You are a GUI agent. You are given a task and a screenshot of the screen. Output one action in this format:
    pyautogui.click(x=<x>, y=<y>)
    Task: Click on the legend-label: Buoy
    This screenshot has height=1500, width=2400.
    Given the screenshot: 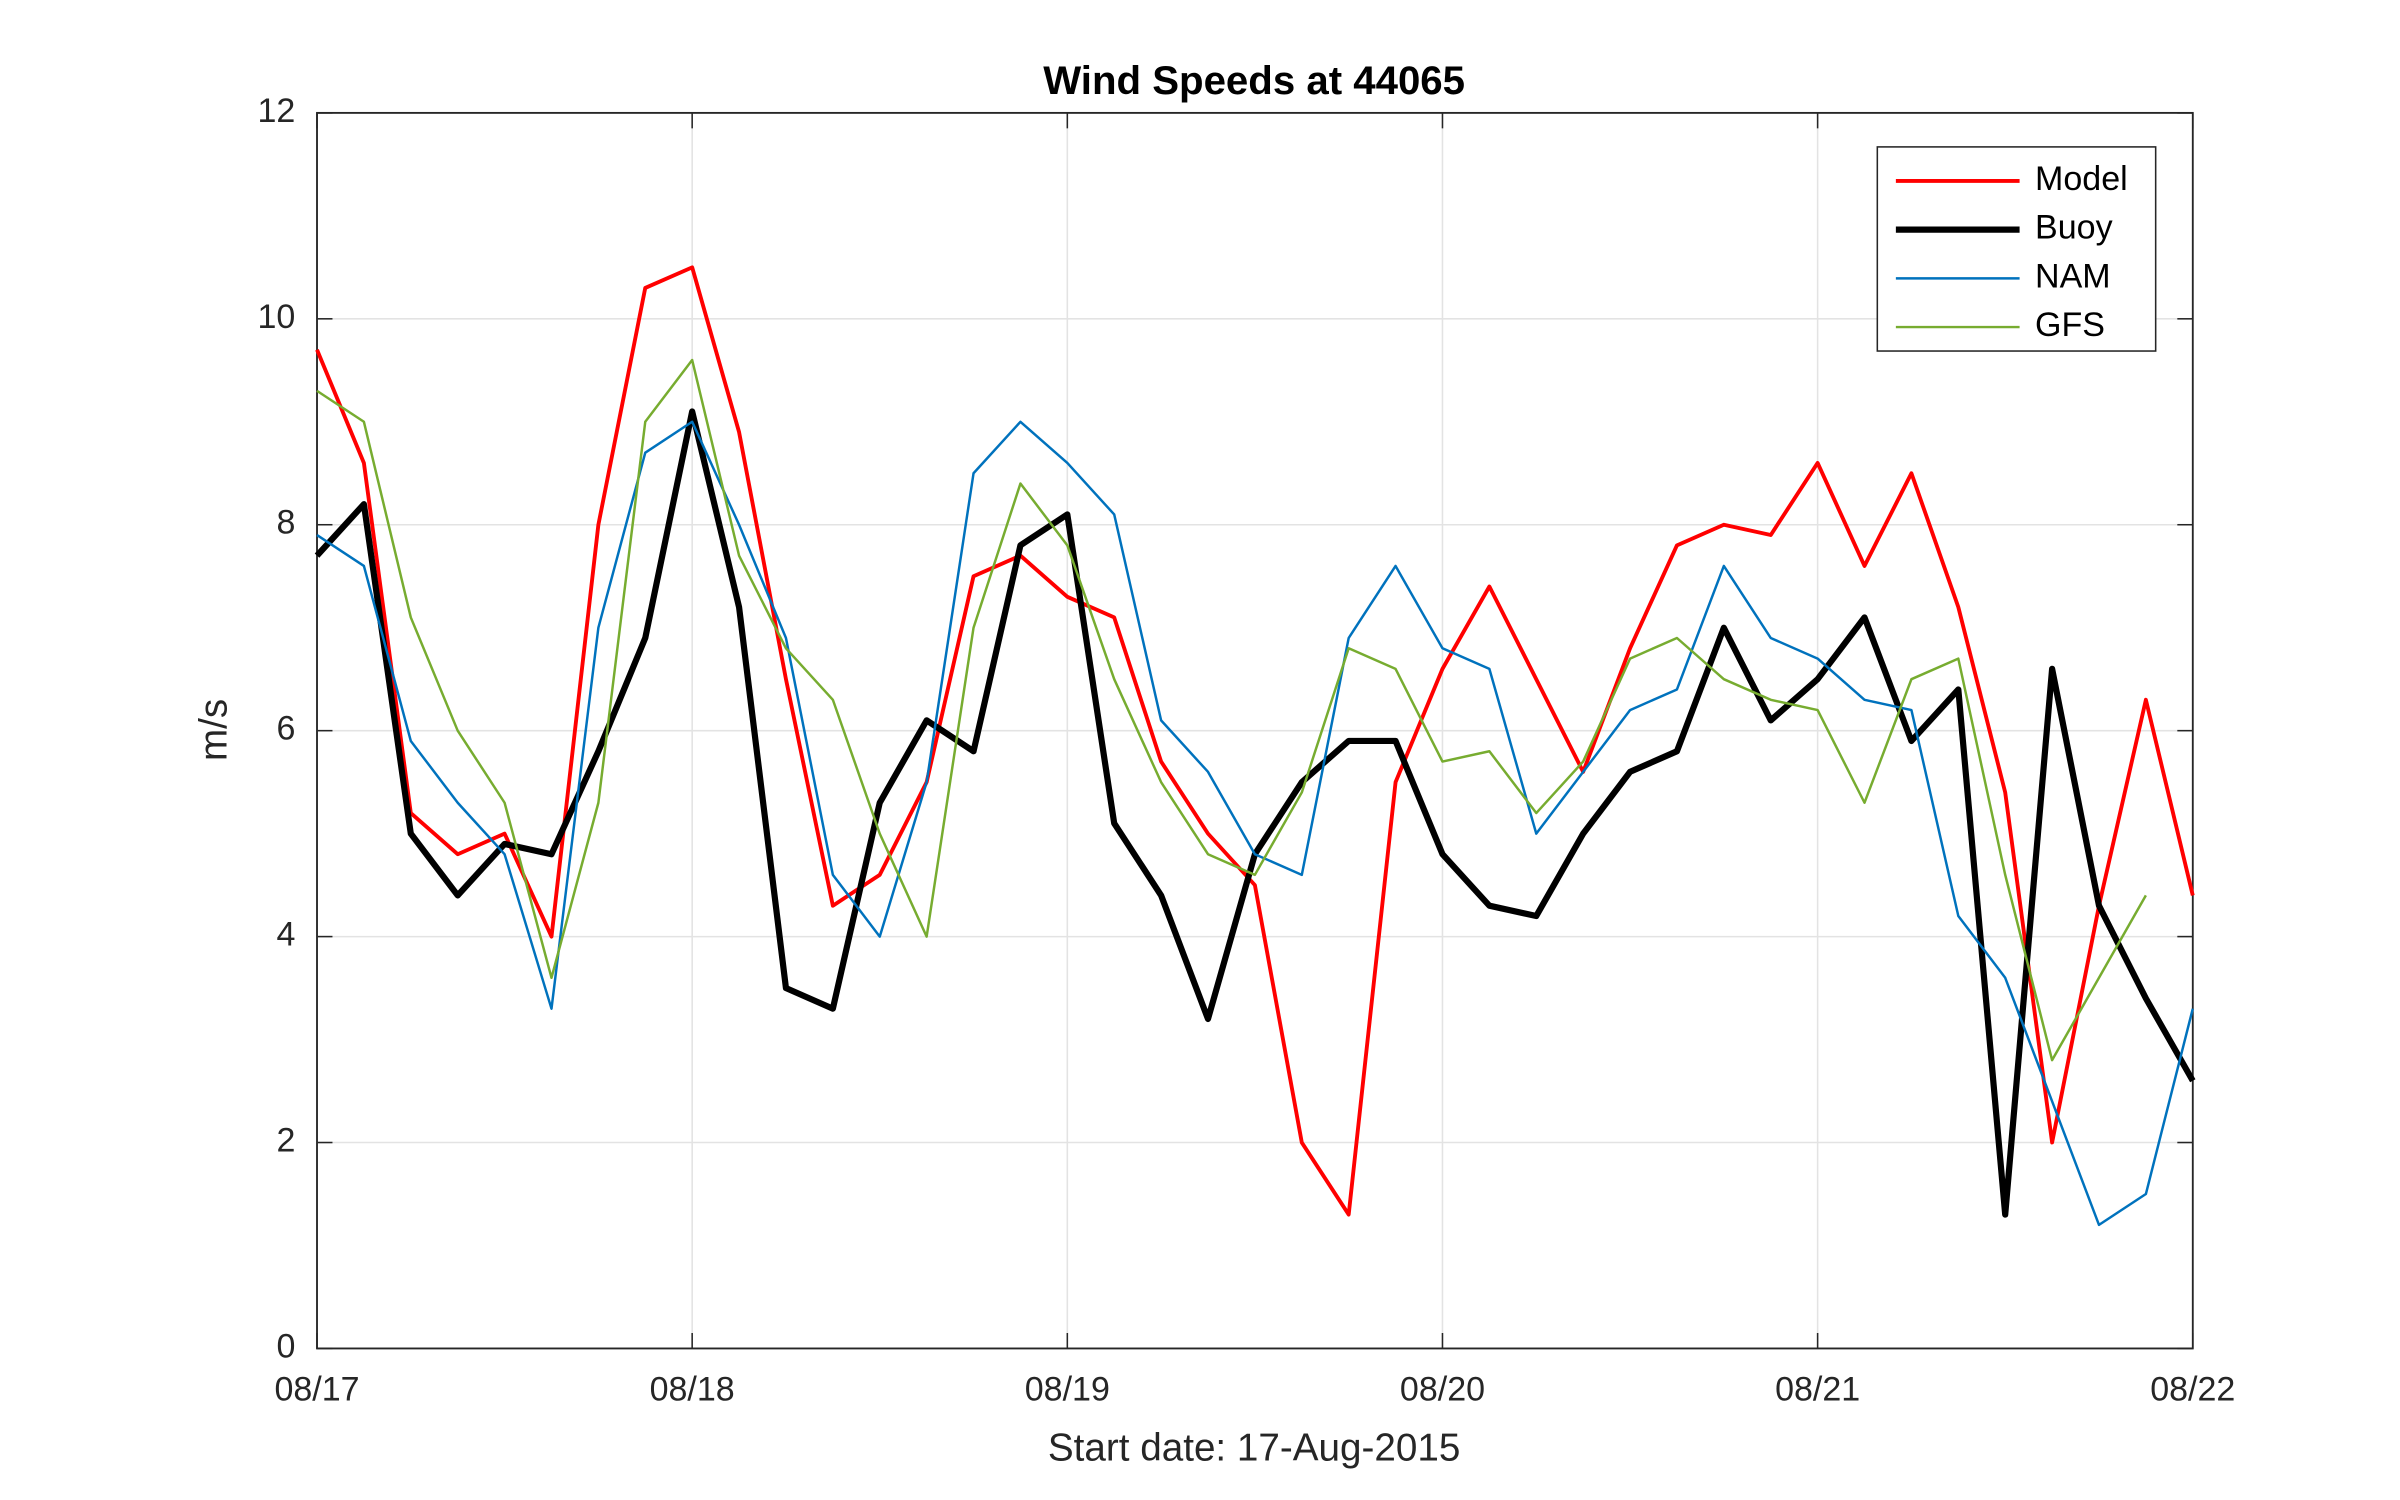 What is the action you would take?
    pyautogui.click(x=2074, y=228)
    